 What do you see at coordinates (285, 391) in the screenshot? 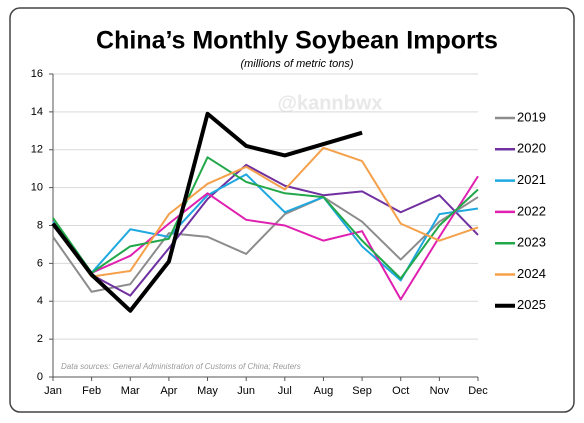
I see `x-tick-label: Jul` at bounding box center [285, 391].